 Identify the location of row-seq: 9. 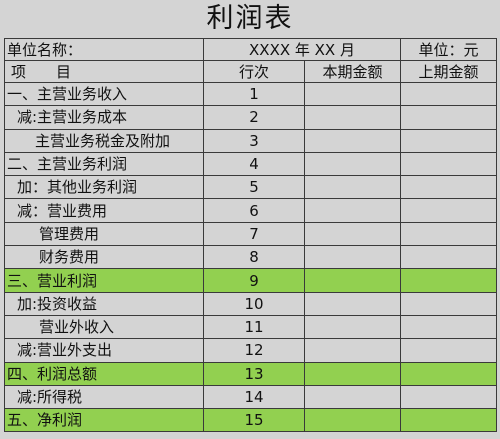
(254, 280).